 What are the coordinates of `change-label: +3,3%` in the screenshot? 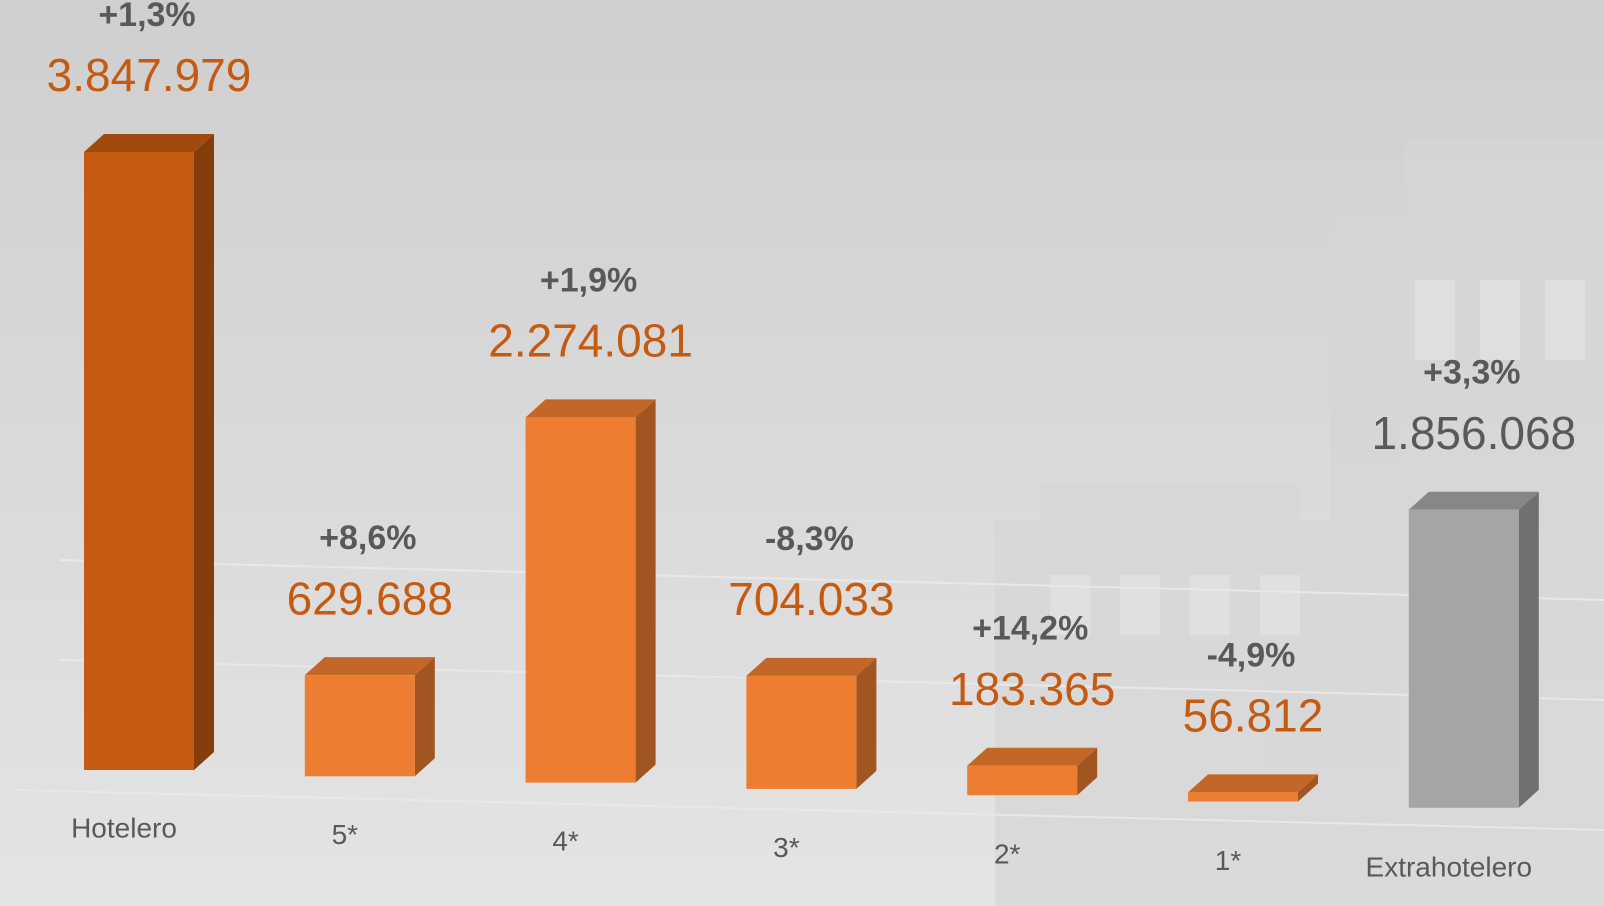 It's located at (1471, 373).